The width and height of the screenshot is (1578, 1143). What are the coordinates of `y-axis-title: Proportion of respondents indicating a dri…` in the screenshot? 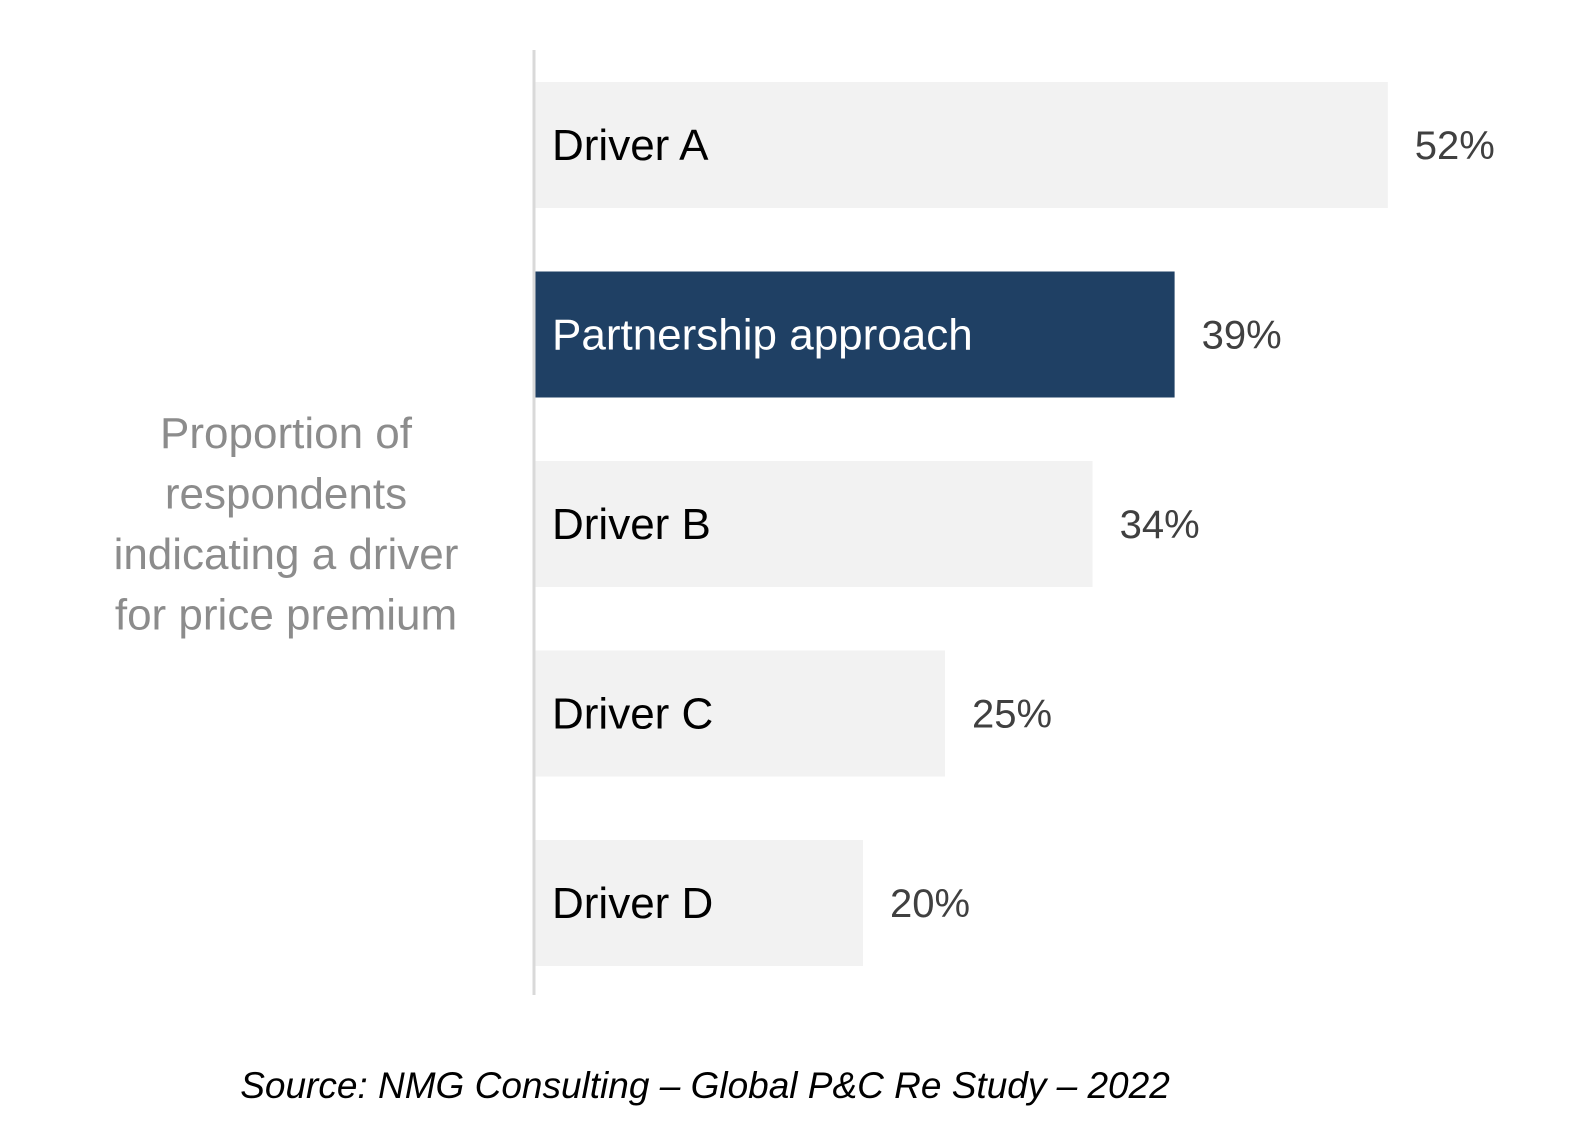 It's located at (286, 524).